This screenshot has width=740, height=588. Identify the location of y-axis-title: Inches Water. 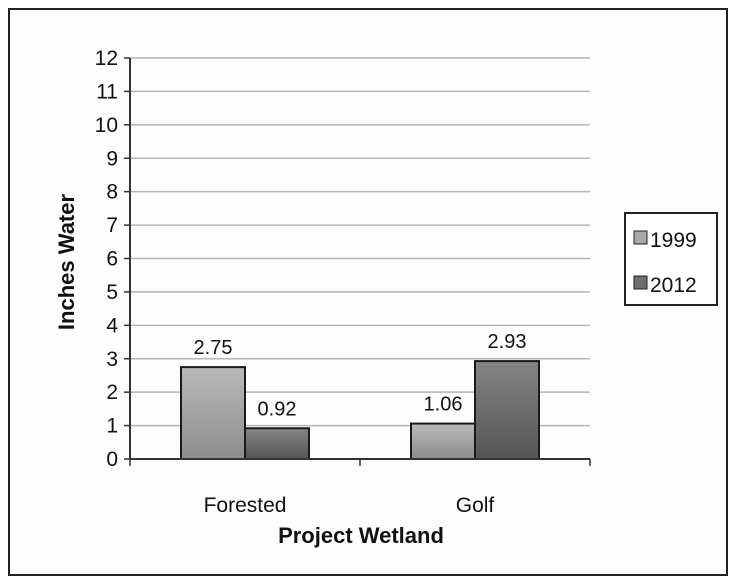
(66, 262).